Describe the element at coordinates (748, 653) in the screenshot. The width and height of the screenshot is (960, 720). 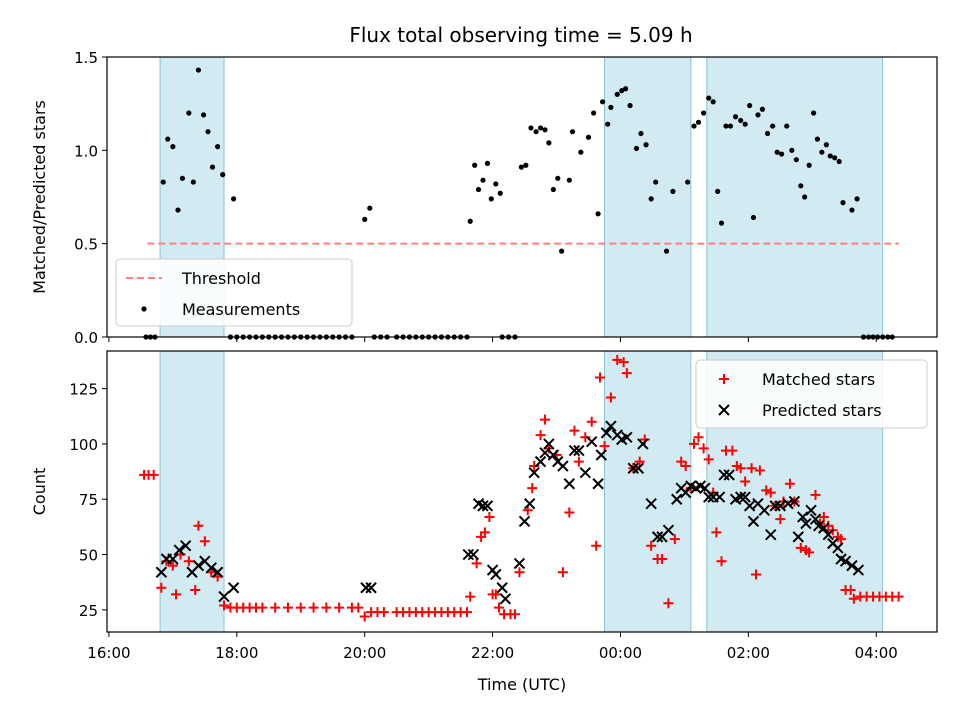
I see `x-tick-label: 02:00` at that location.